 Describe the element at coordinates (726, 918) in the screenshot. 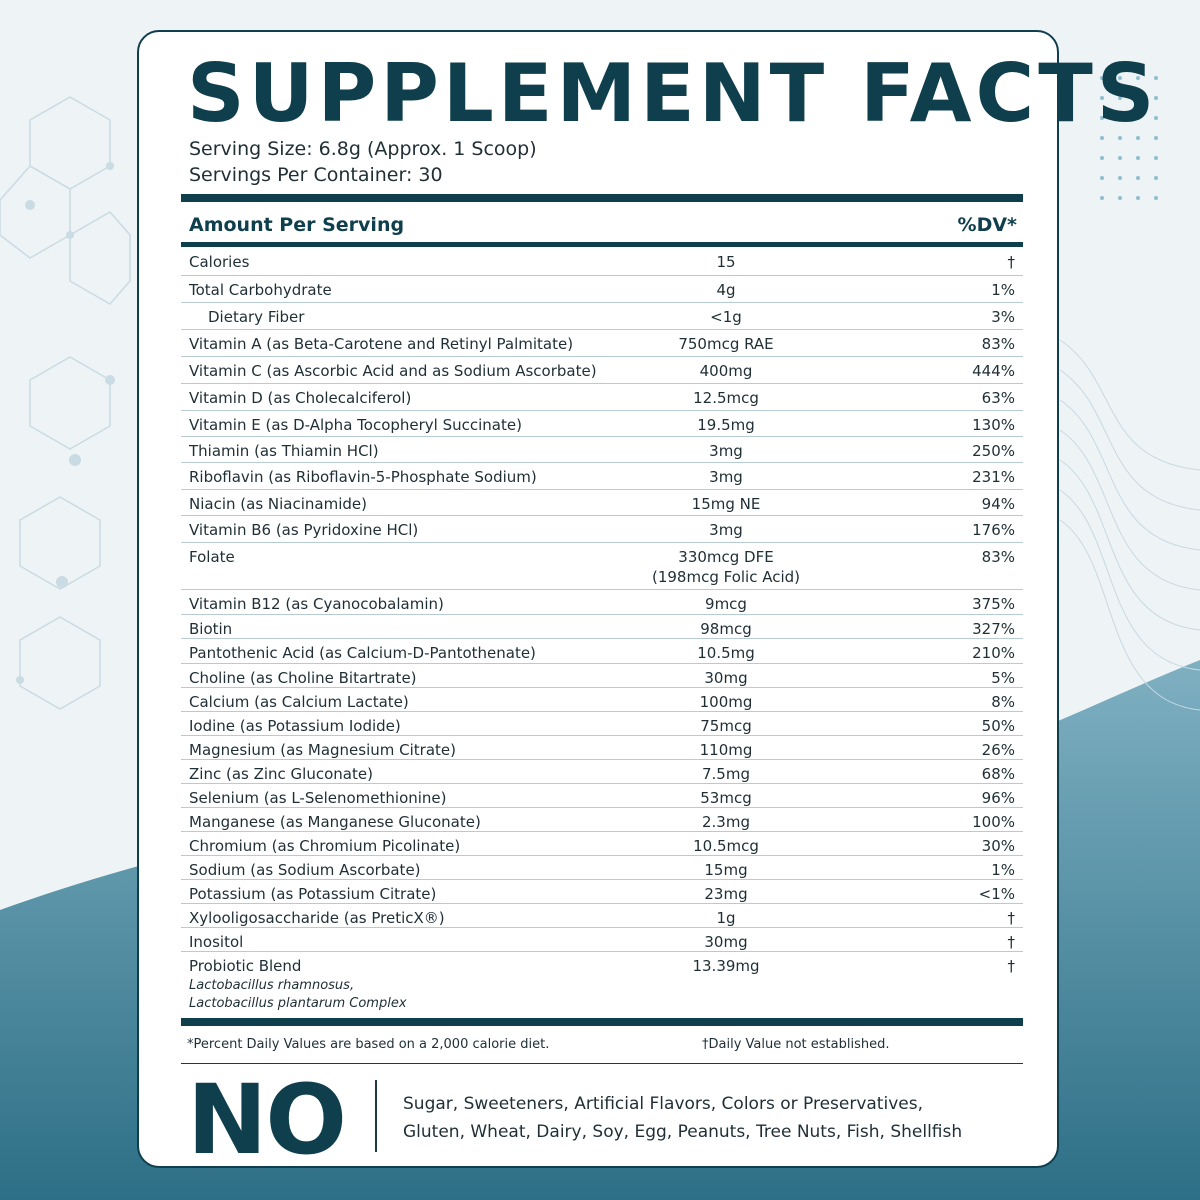

I see `nutrient-amount: 1g` at that location.